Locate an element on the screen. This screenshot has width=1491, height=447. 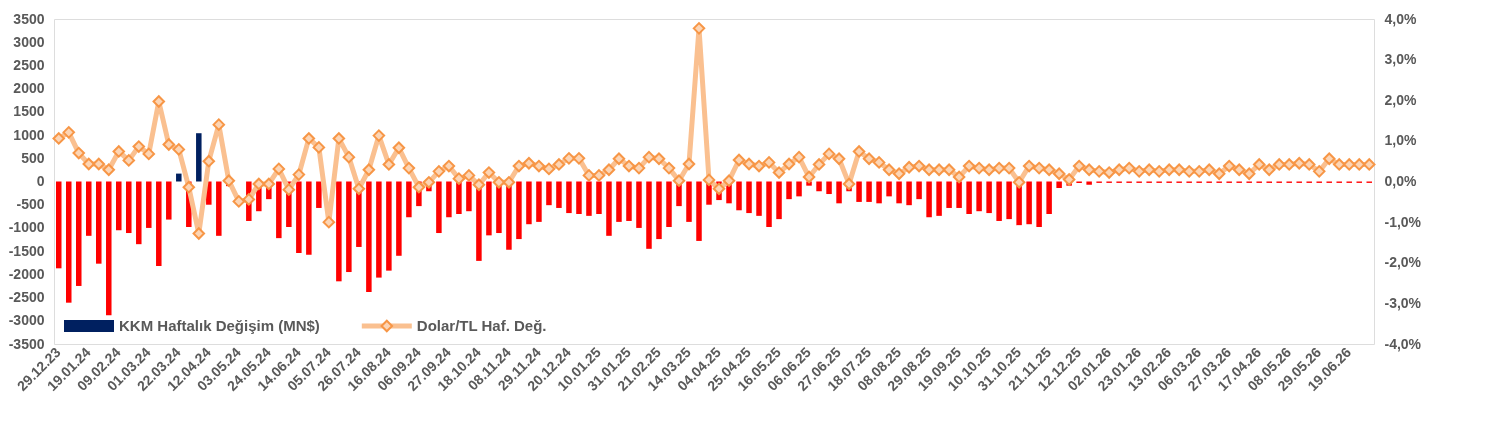
y2-tick-label: -1,0% is located at coordinates (1403, 221).